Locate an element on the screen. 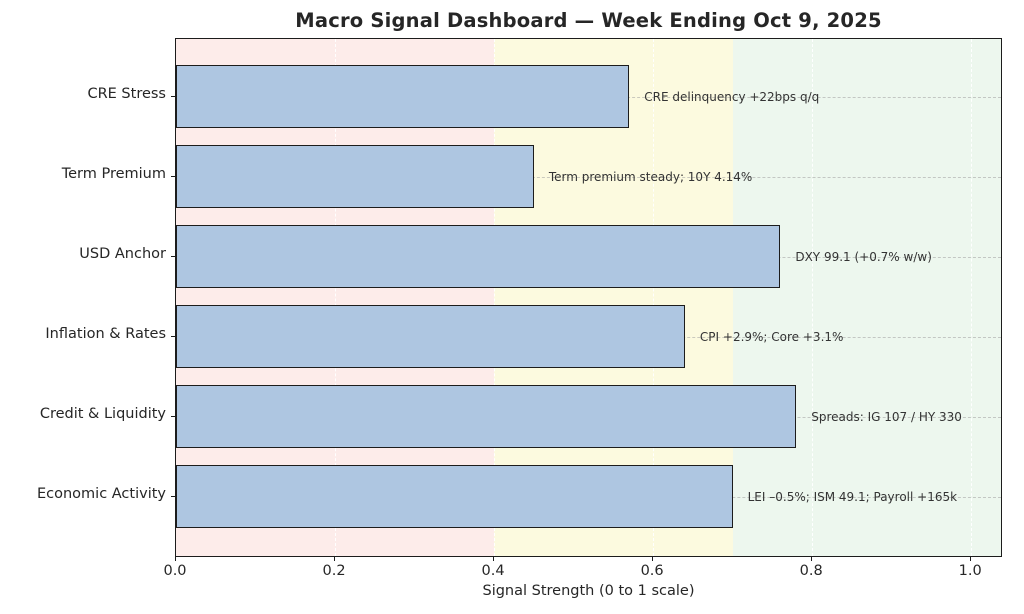  x-axis-label: Signal Strength (0 to 1 scale) is located at coordinates (588, 591).